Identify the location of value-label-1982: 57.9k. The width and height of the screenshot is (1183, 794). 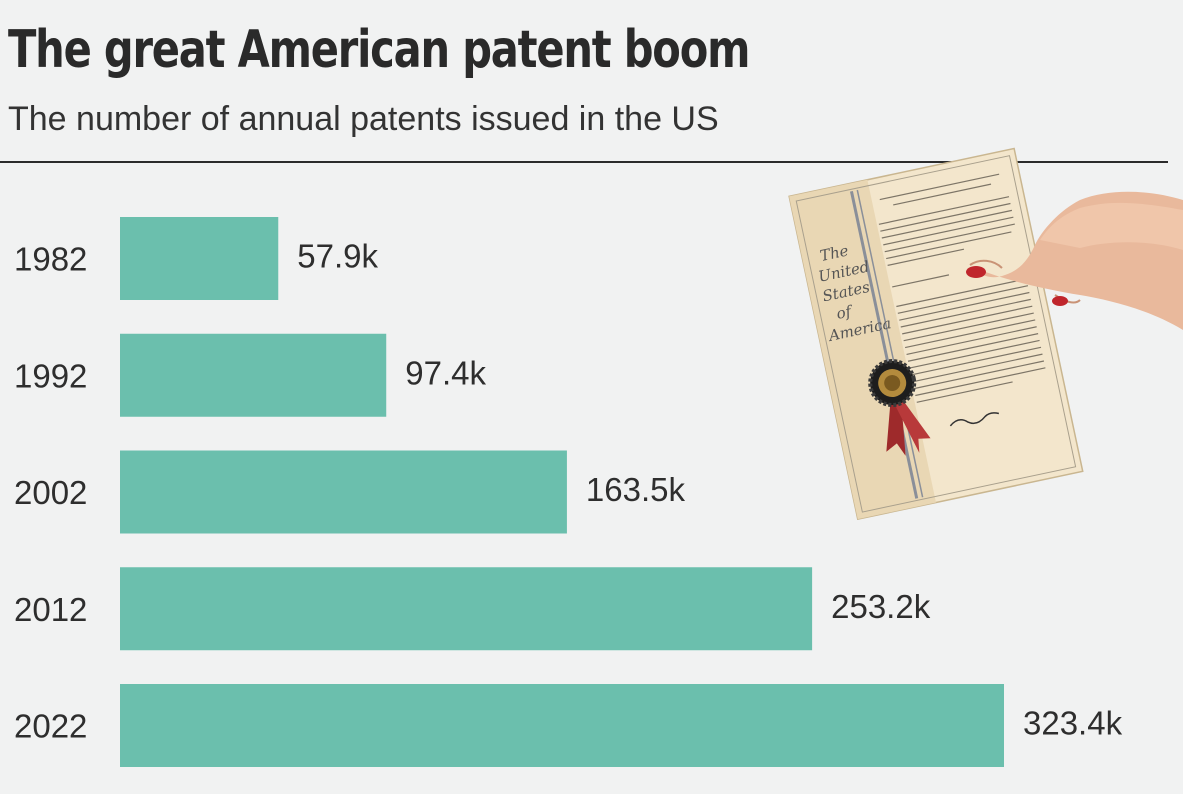
(337, 256).